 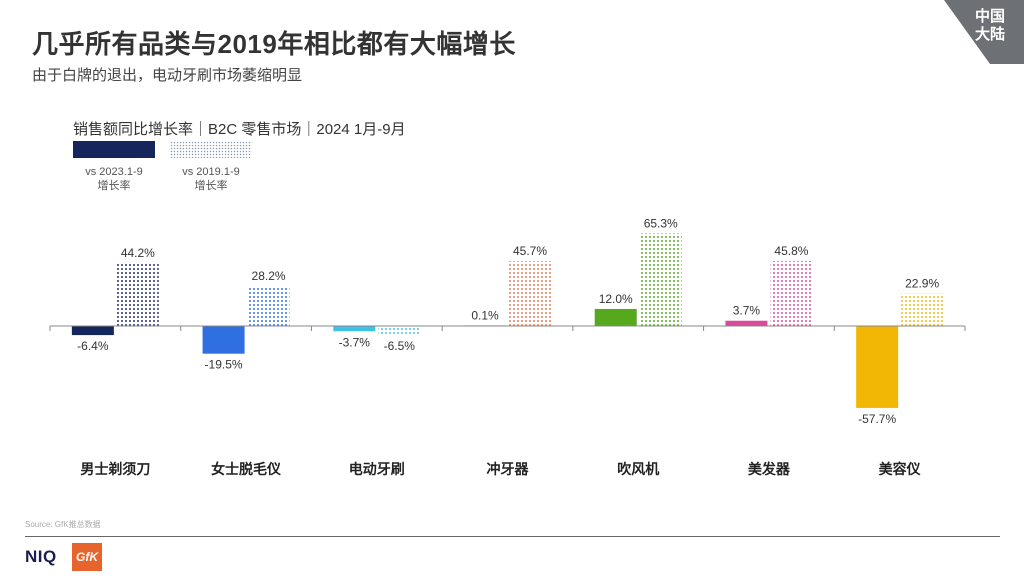 I want to click on chart-title: 销售额同比增长率｜B2C 零售市场｜2024 1月-9月, so click(x=239, y=129).